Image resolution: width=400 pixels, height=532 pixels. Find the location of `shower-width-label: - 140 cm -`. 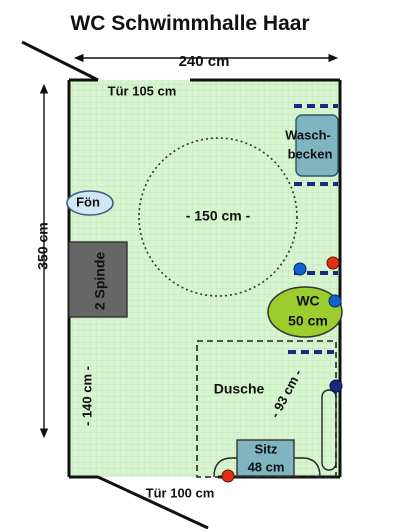

shower-width-label: - 140 cm - is located at coordinates (86, 396).